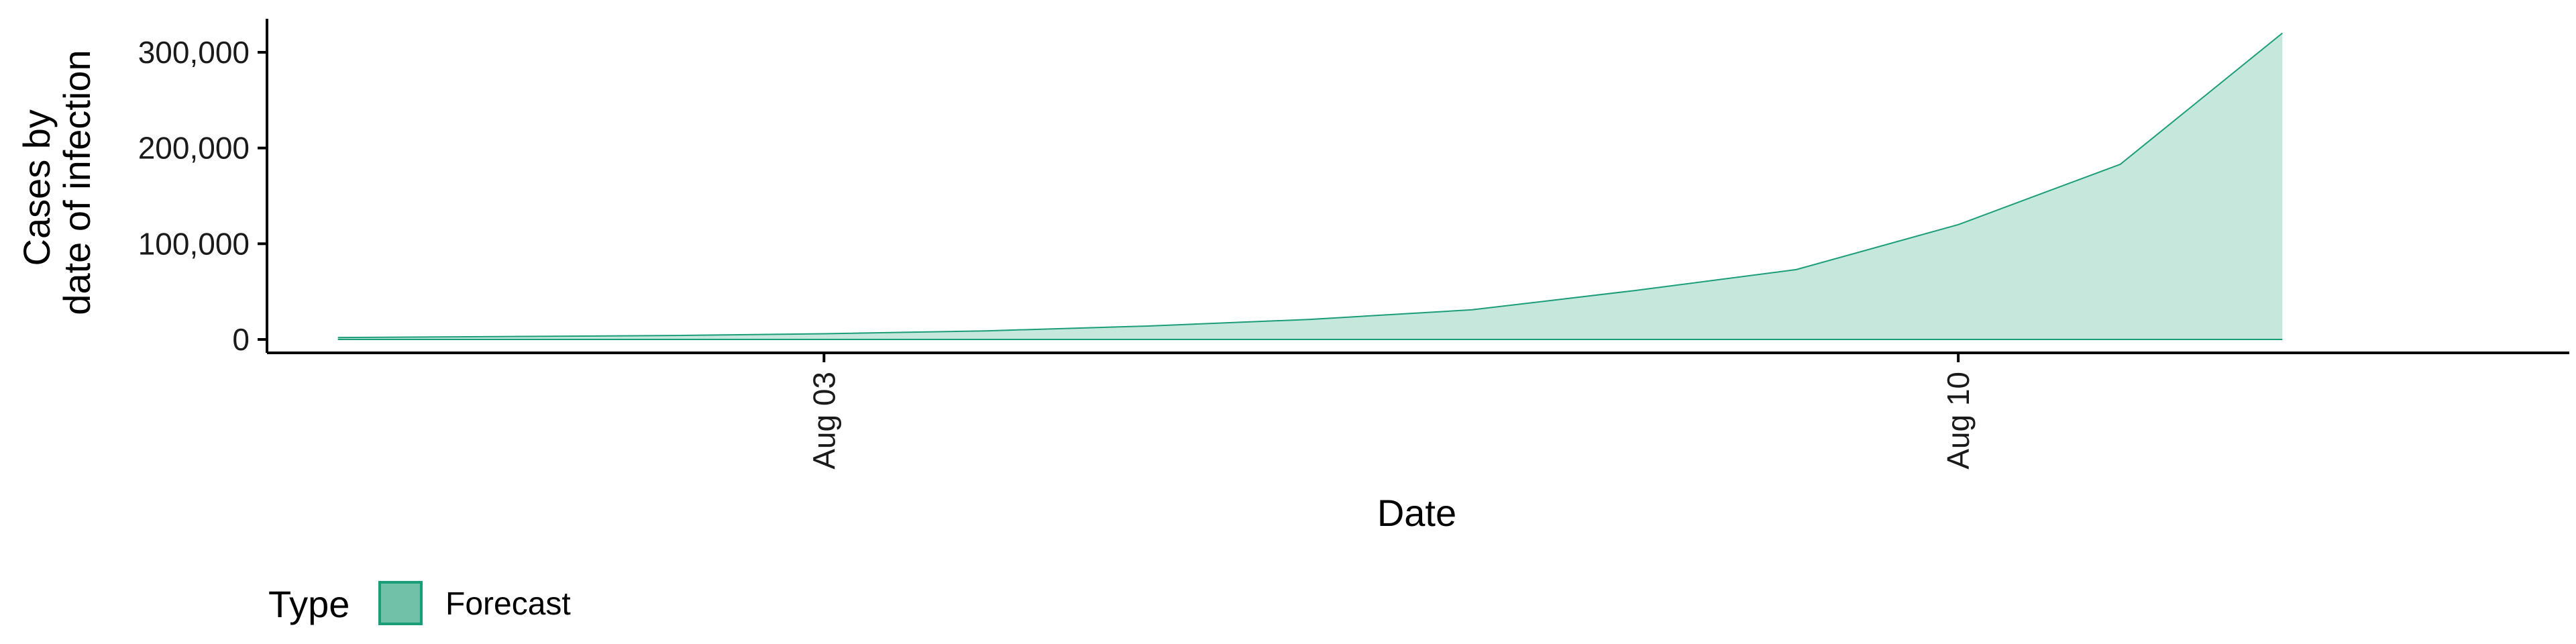  I want to click on y-tick-label: 300,000, so click(194, 52).